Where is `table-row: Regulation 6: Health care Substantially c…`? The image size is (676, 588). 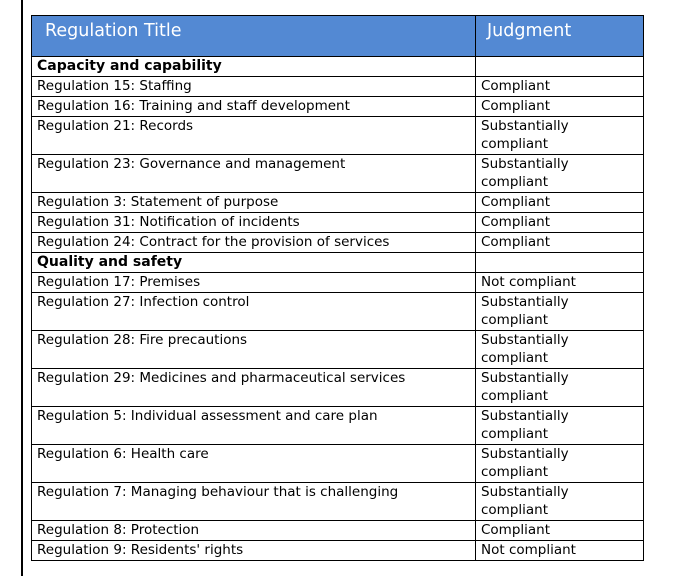 table-row: Regulation 6: Health care Substantially c… is located at coordinates (337, 463).